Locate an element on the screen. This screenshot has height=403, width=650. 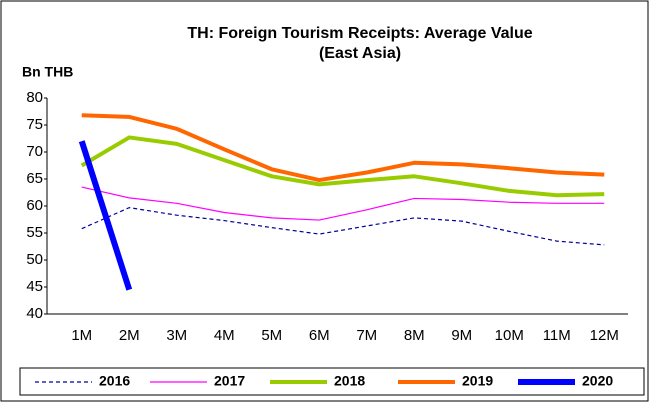
y-tick-label: 45 is located at coordinates (34, 286).